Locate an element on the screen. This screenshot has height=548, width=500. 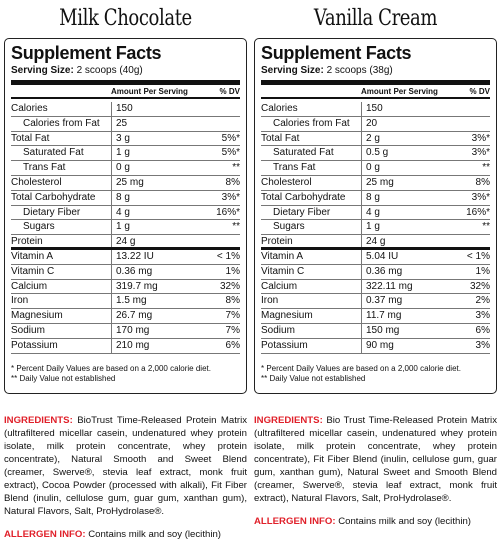
nutrient-row: Calories from Fat 25 is located at coordinates (125, 124).